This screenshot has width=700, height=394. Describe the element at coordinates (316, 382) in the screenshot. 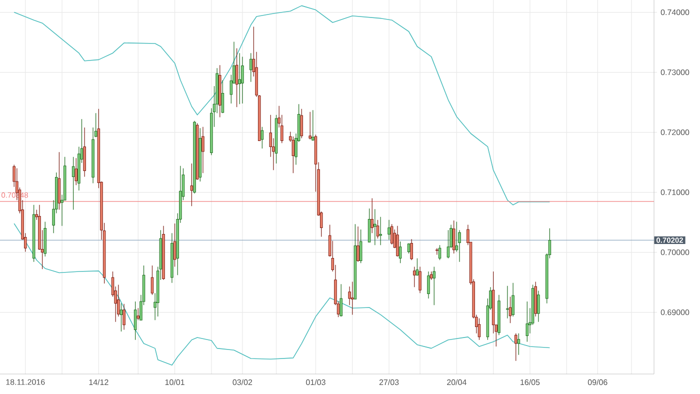

I see `x-tick-label: 01/03` at that location.